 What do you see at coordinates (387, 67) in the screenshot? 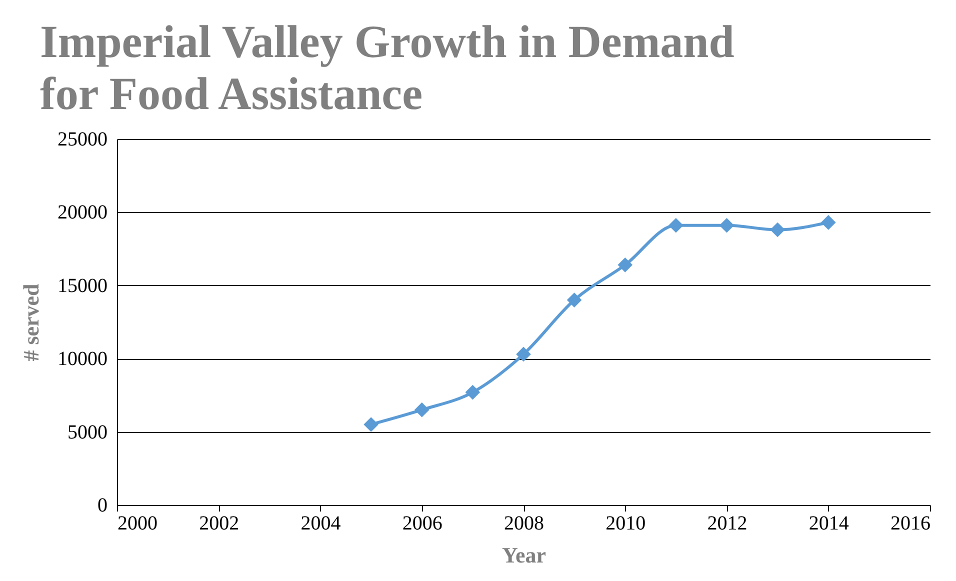
I see `chart-title: Imperial Valley Growth in Demand for Food Assistance` at bounding box center [387, 67].